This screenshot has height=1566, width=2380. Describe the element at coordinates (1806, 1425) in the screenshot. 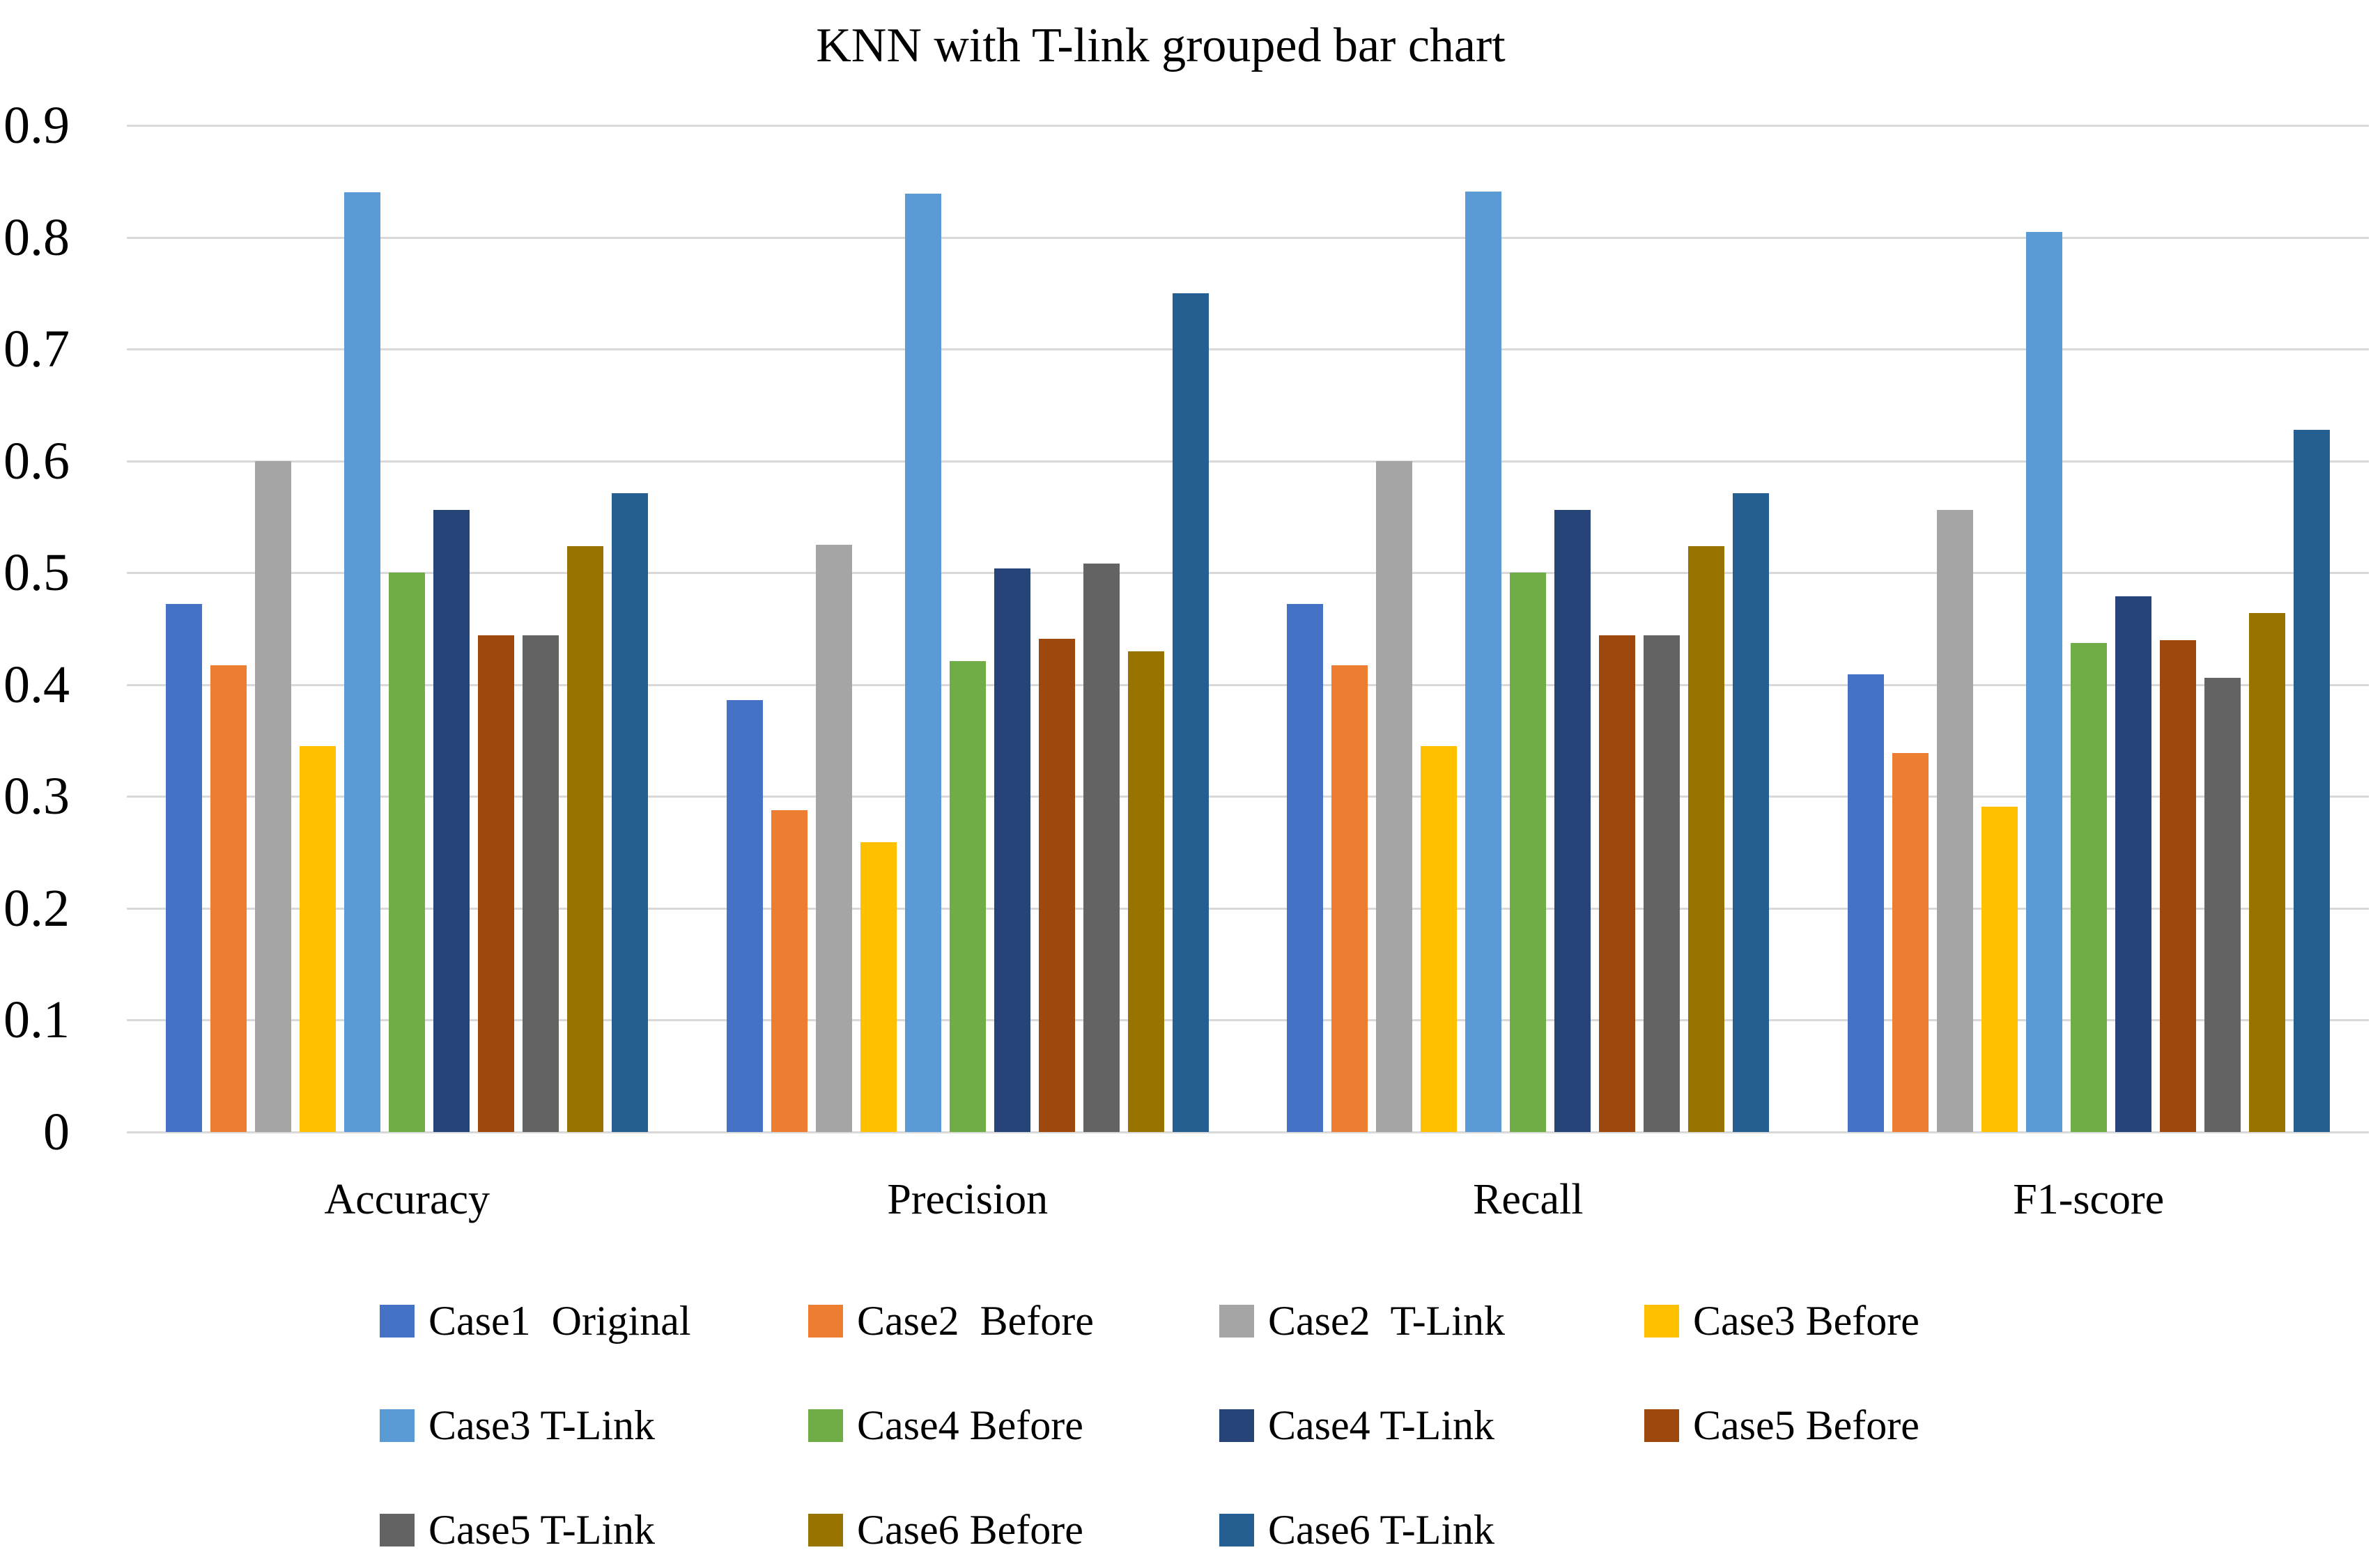

I see `legend-label: Case5 Before` at that location.